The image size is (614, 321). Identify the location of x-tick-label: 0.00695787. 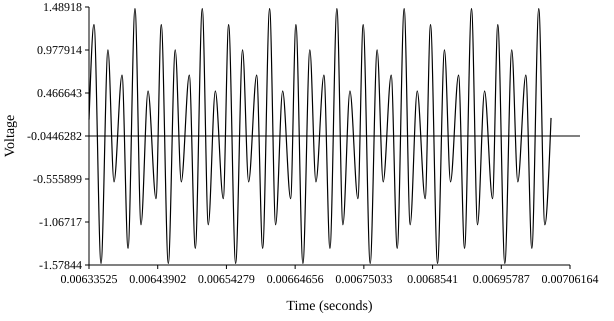
(501, 279).